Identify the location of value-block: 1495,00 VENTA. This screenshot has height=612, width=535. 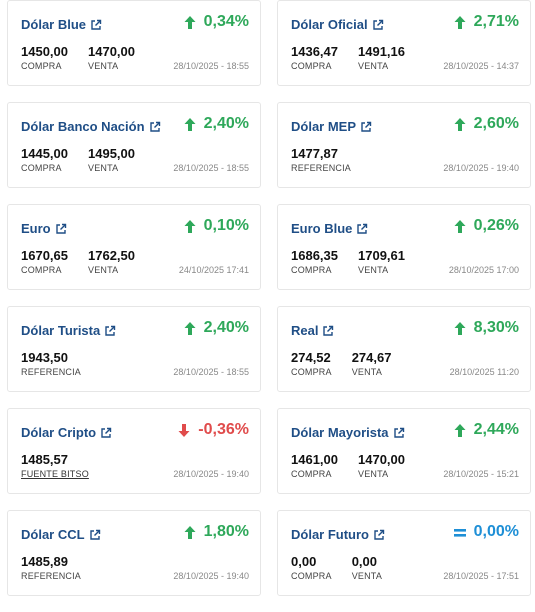
(111, 160).